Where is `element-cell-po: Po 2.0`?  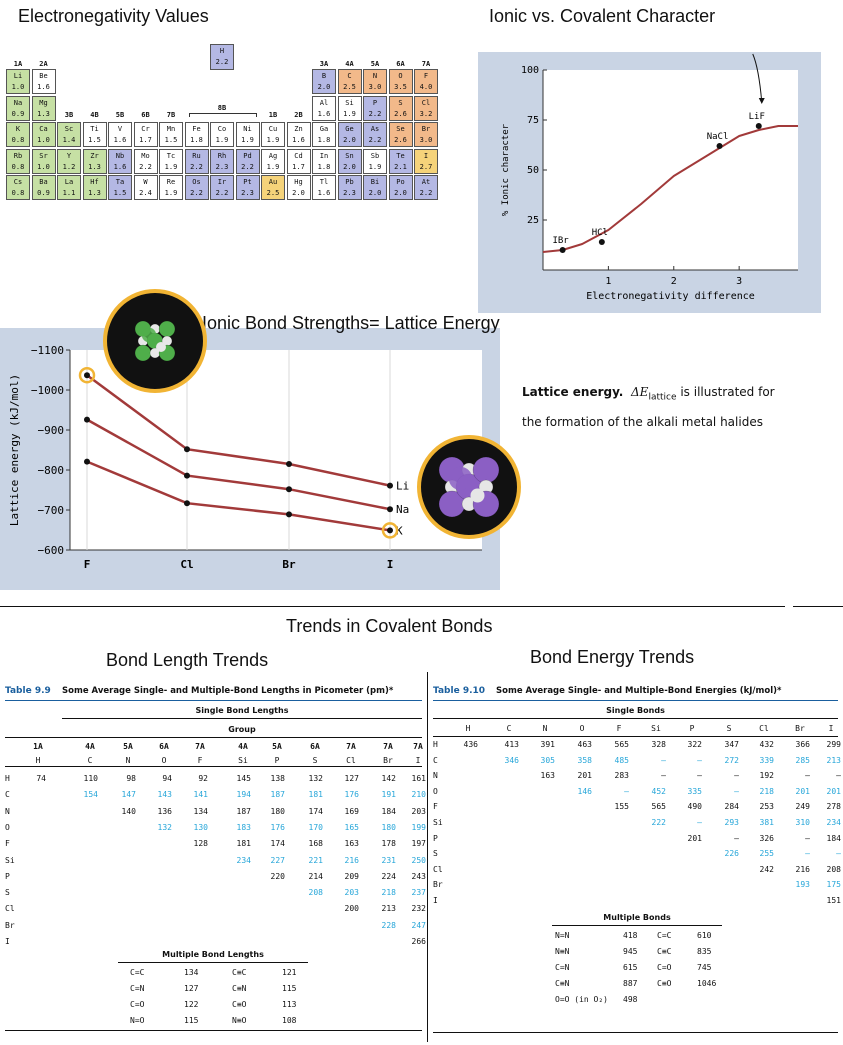 element-cell-po: Po 2.0 is located at coordinates (400, 187).